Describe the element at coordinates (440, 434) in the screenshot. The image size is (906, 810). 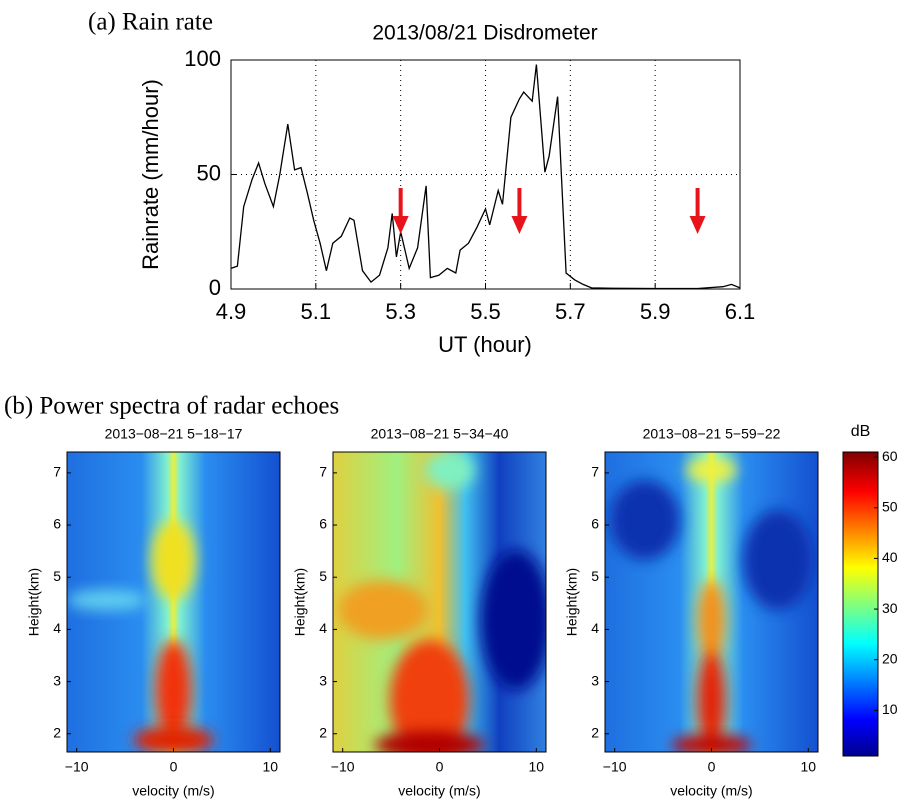
I see `panel-title: 2013−08−21 5−34−40` at that location.